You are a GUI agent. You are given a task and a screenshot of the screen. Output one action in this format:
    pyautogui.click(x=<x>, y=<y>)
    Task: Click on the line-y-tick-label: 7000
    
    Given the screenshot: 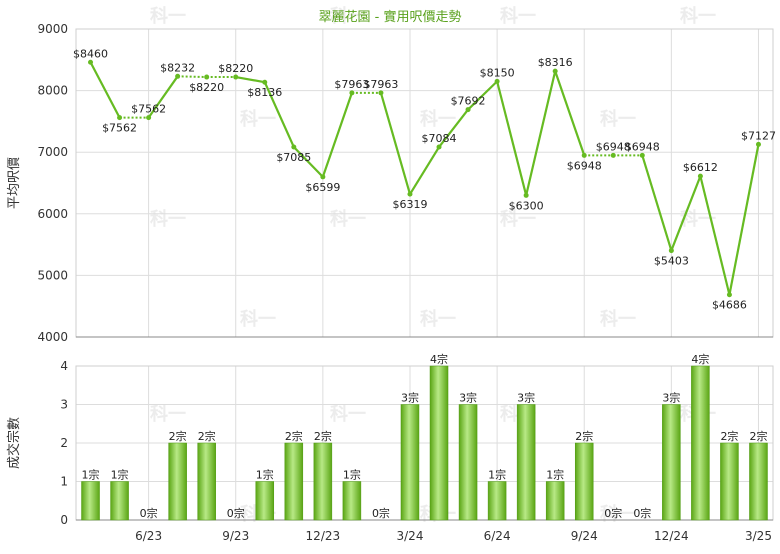 What is the action you would take?
    pyautogui.click(x=52, y=152)
    